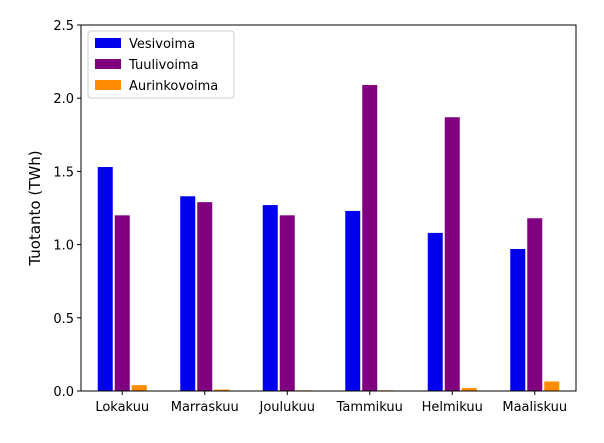 This screenshot has height=443, width=604. What do you see at coordinates (369, 407) in the screenshot?
I see `x-tick-label: Tammikuu` at bounding box center [369, 407].